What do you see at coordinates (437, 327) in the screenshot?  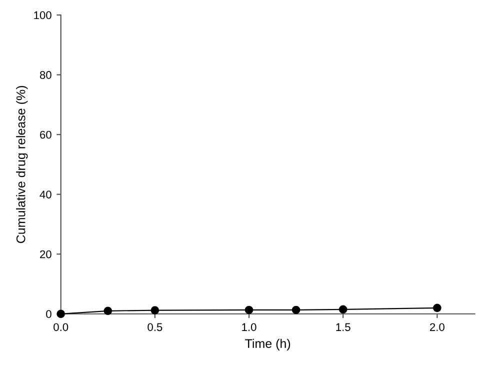 I see `x-tick-label: 2.0` at bounding box center [437, 327].